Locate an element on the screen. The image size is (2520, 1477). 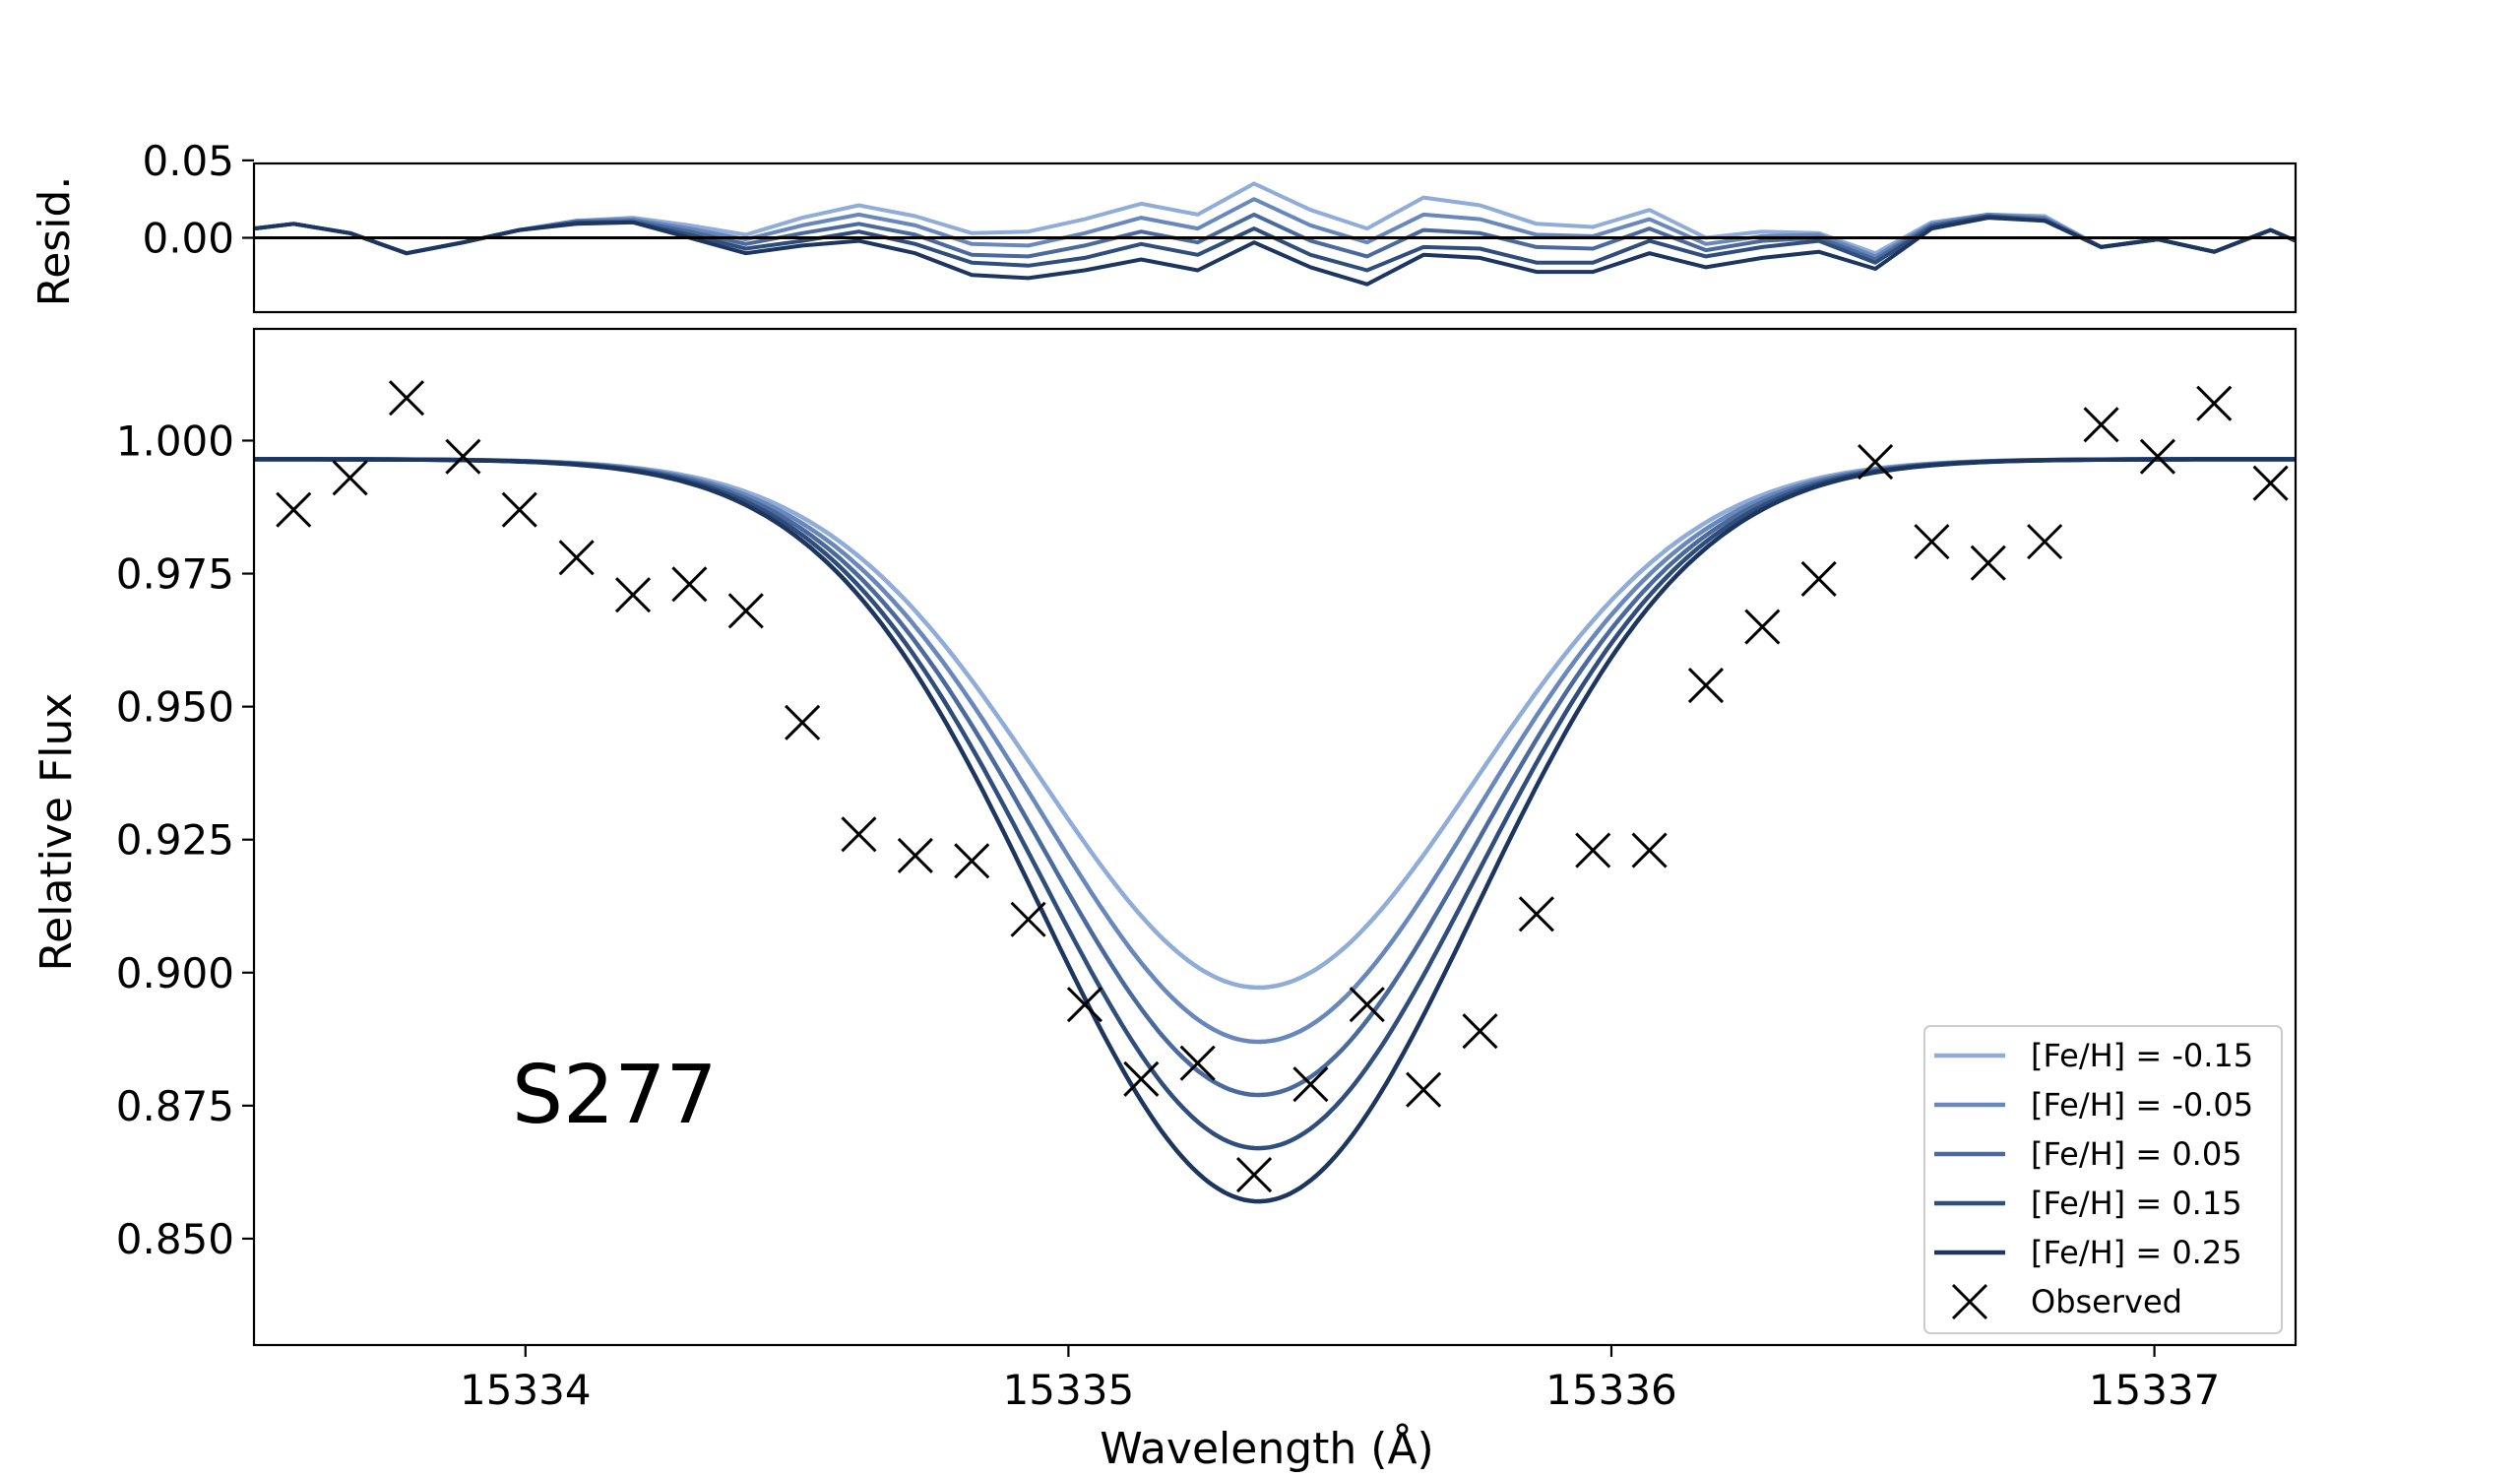
residual-series-group is located at coordinates (1275, 234).